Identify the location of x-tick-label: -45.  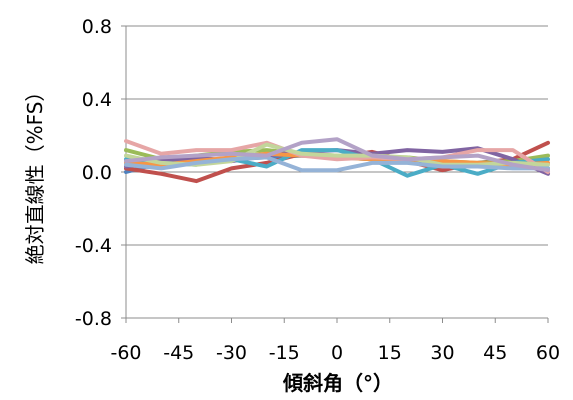
(178, 353).